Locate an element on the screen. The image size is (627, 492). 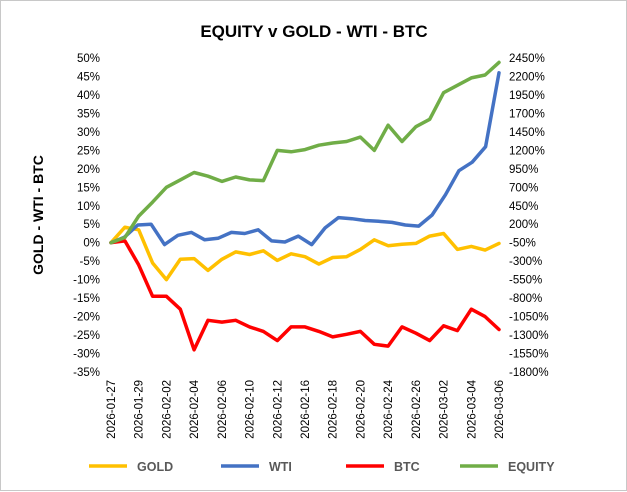
left-tick-label: 5% is located at coordinates (91, 225).